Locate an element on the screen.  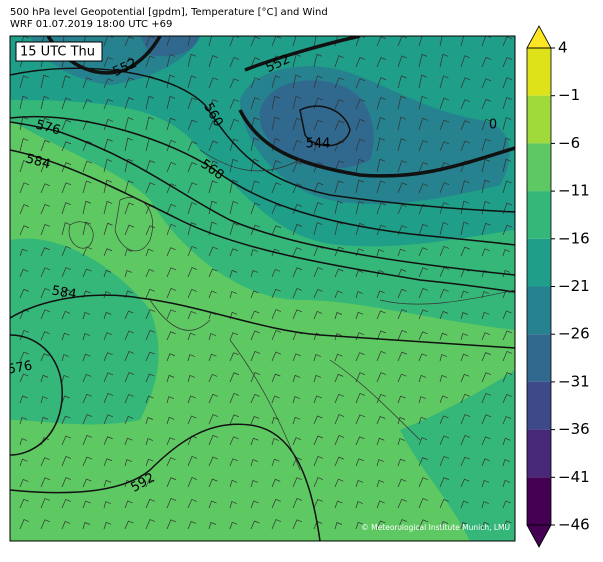
colorbar-tick-label: 4 is located at coordinates (563, 48).